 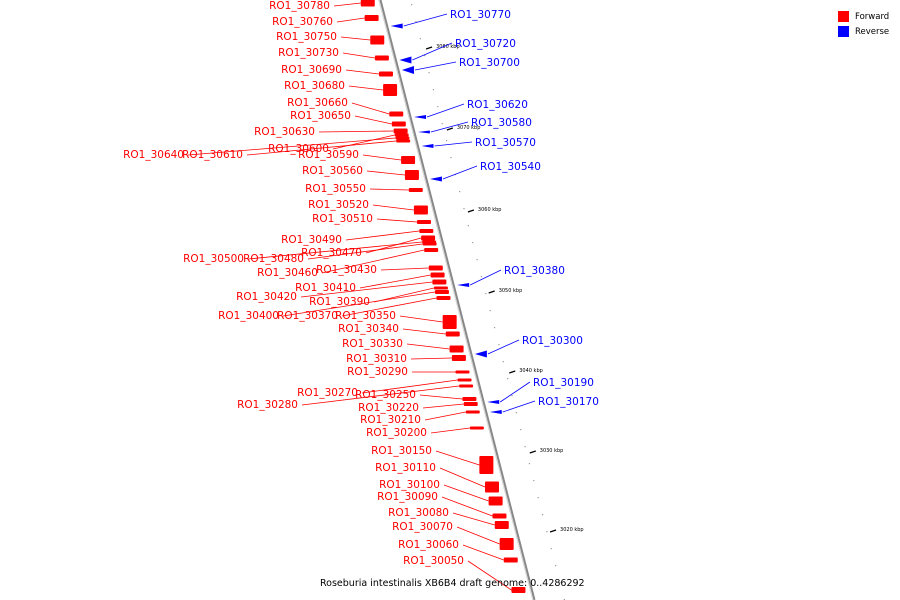 I want to click on forward-swatch, so click(x=843, y=16).